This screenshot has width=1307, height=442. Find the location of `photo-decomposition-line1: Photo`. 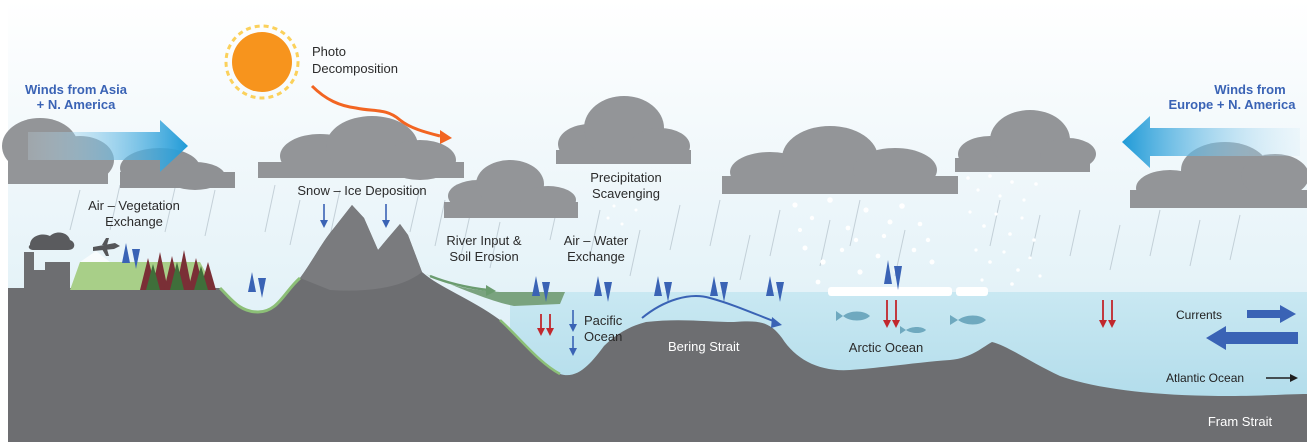

photo-decomposition-line1: Photo is located at coordinates (329, 51).